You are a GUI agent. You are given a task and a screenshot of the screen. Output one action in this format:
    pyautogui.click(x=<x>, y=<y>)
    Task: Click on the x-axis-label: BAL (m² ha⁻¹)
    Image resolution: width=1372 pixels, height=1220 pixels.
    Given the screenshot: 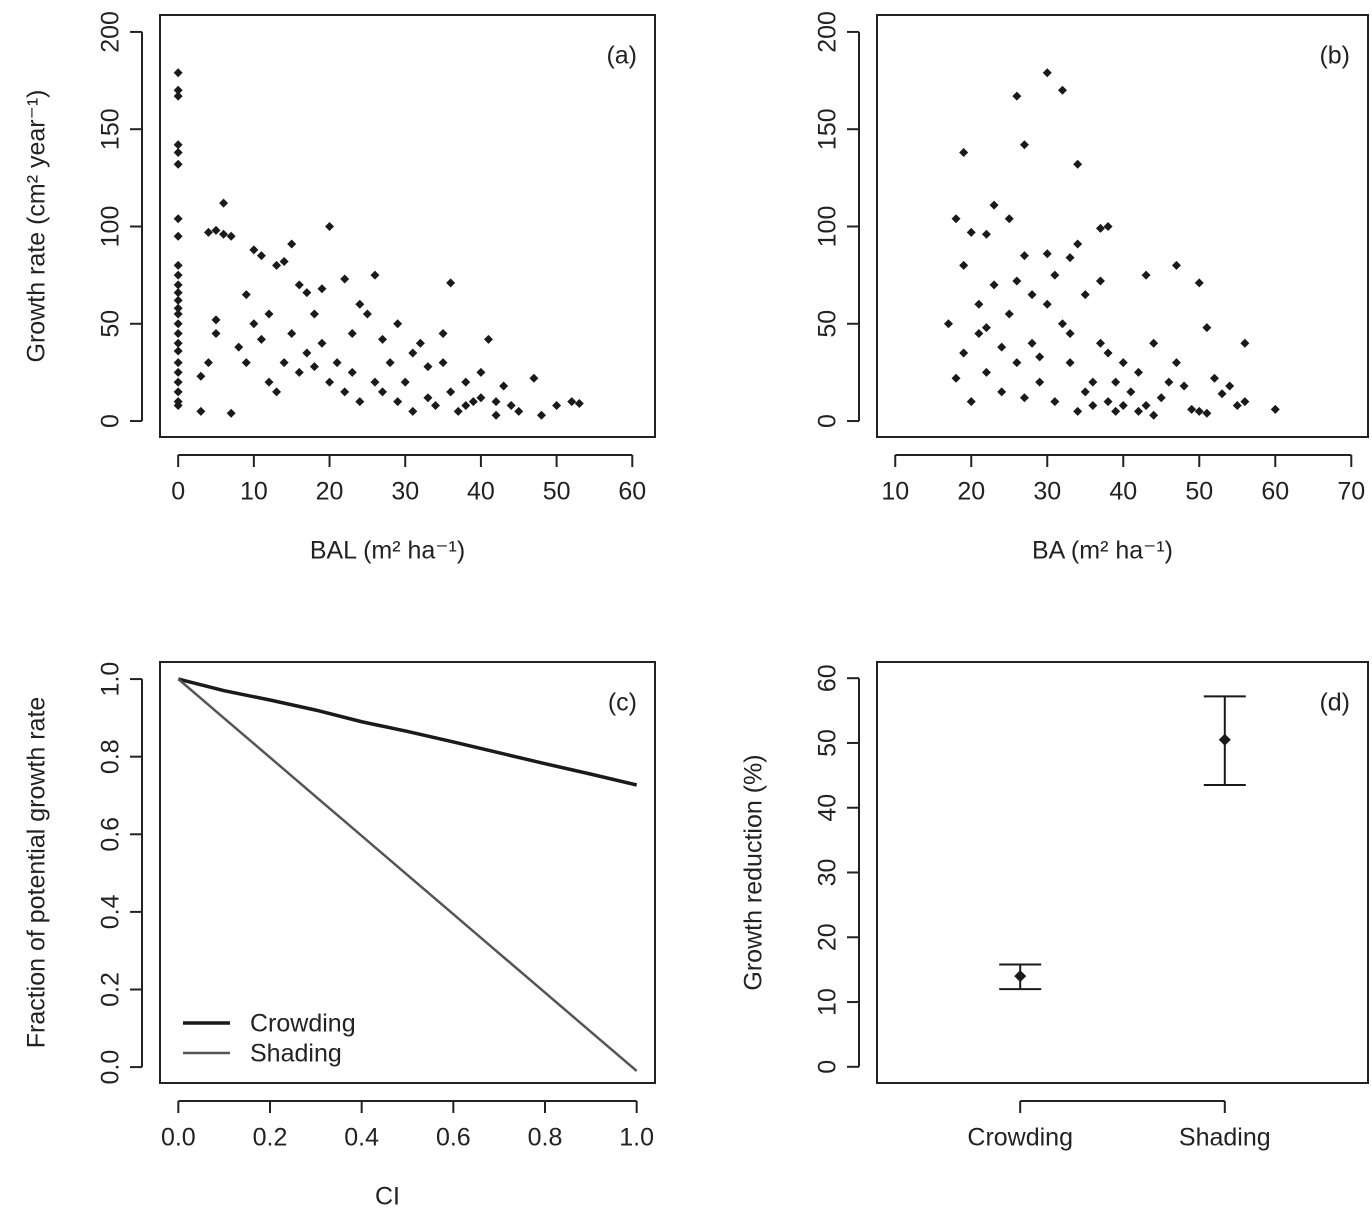 What is the action you would take?
    pyautogui.click(x=387, y=551)
    